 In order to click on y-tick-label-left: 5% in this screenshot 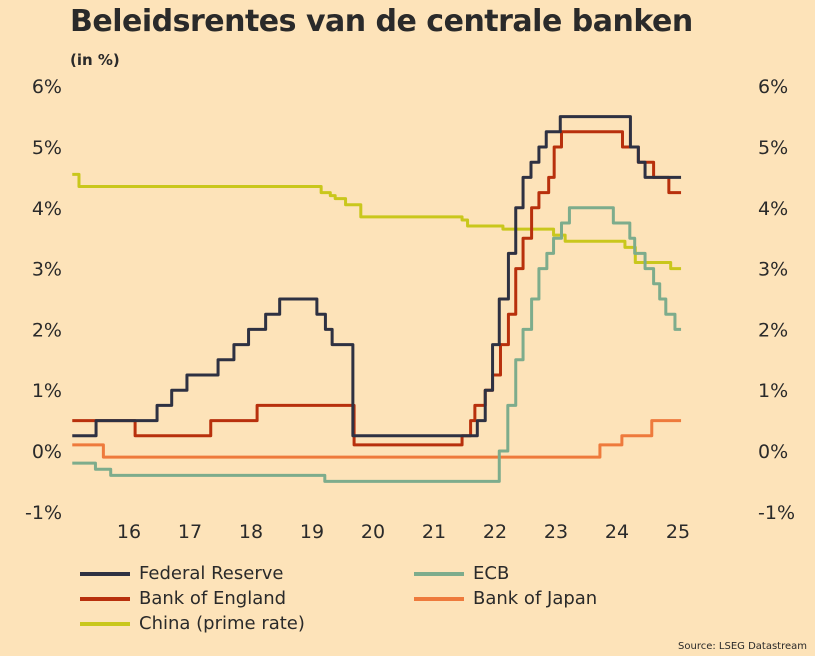, I will do `click(47, 148)`.